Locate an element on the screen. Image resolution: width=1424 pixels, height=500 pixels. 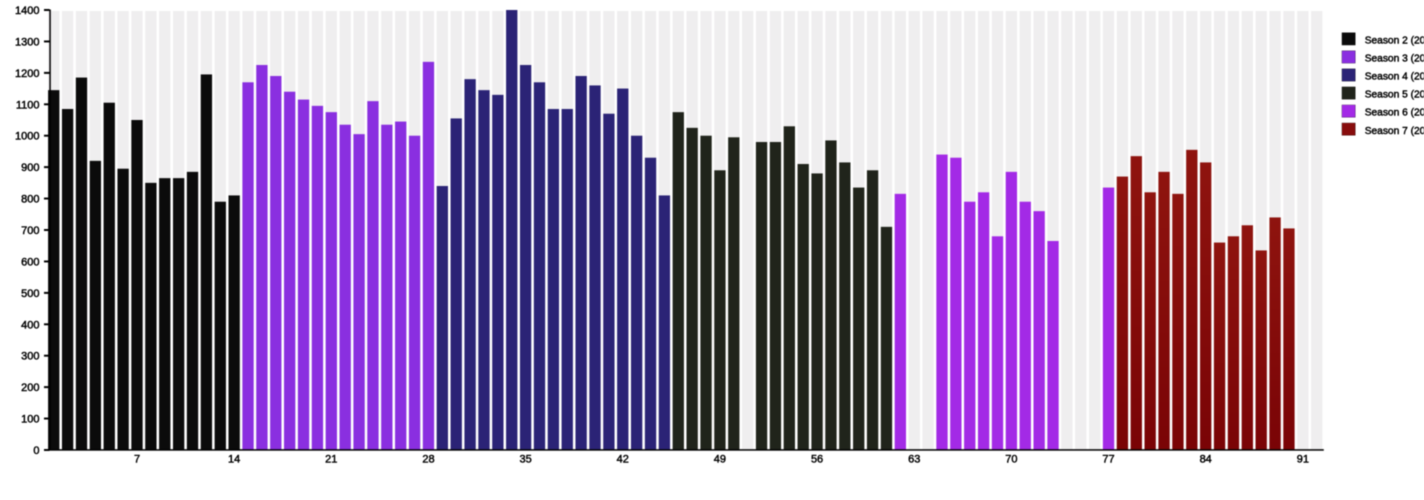
svg-text: 63 is located at coordinates (914, 459).